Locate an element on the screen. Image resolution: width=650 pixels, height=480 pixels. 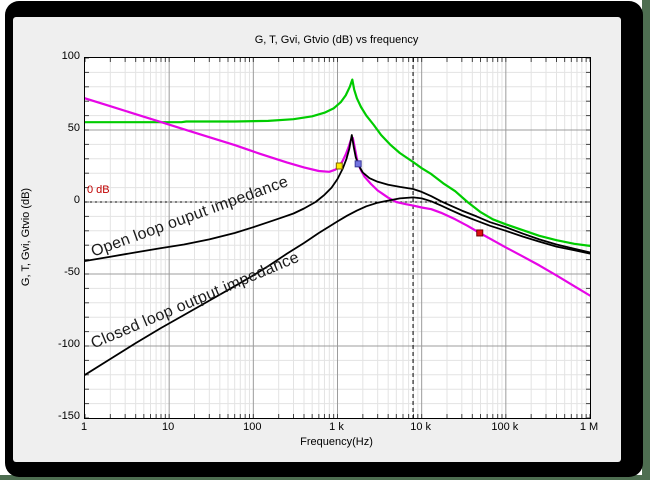
yellow-marker is located at coordinates (339, 166).